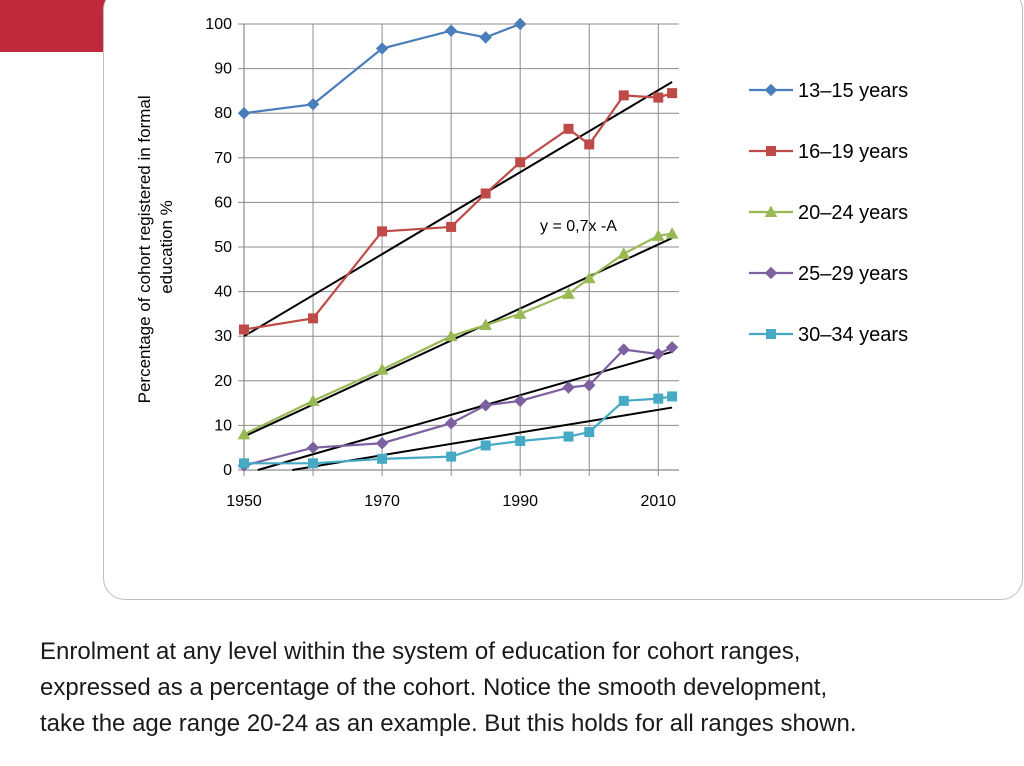 Image resolution: width=1024 pixels, height=766 pixels. Describe the element at coordinates (853, 274) in the screenshot. I see `legend-label: 25–29 years` at that location.